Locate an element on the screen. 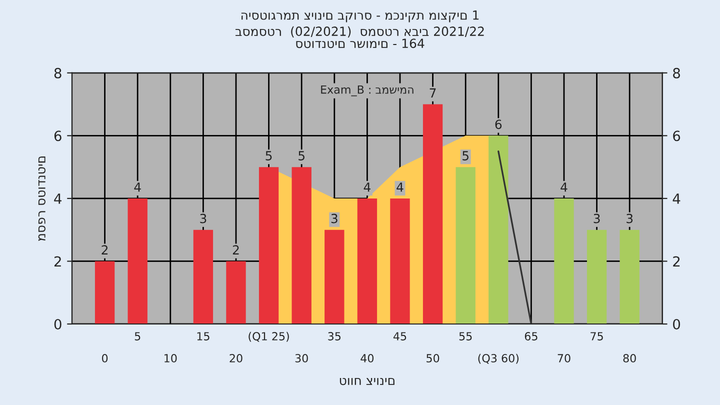 Image resolution: width=720 pixels, height=405 pixels. x-tick-label: 80 is located at coordinates (629, 358).